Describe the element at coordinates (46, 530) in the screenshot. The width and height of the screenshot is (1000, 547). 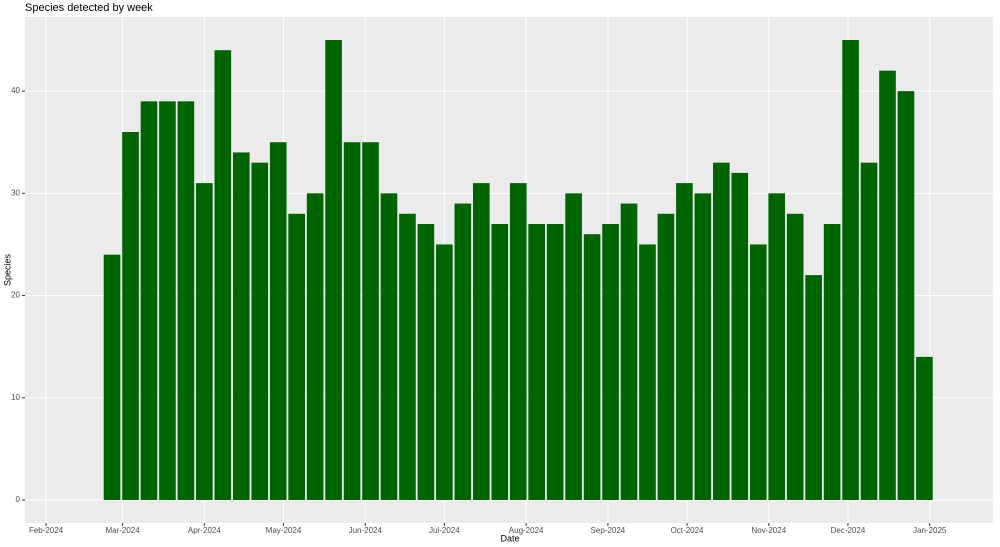
I see `x-tick-label: Feb-2024` at that location.